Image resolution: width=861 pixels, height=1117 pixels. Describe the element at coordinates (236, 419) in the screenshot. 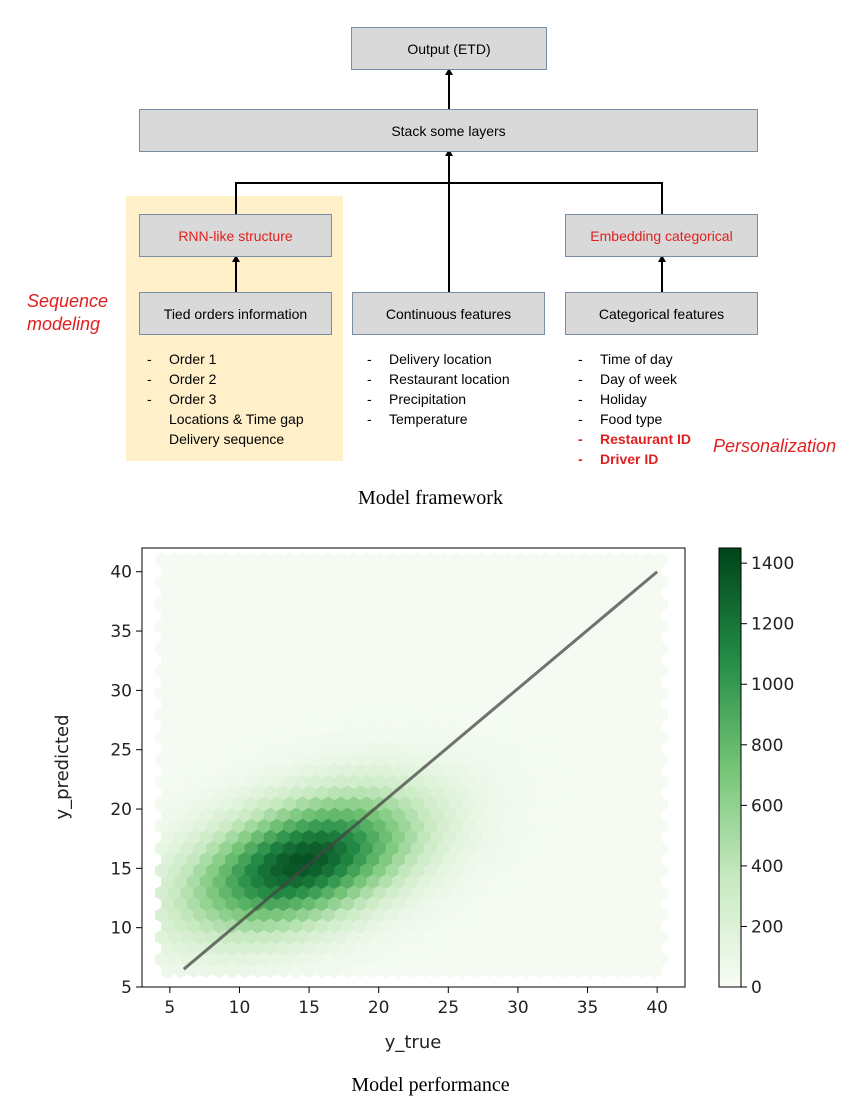

I see `list-item-text: Locations & Time gap` at that location.